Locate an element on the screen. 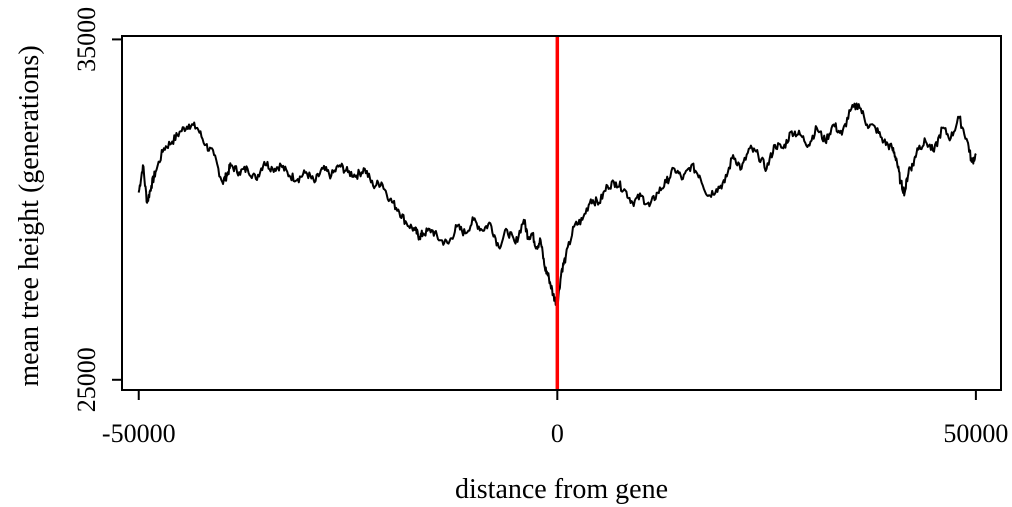 The height and width of the screenshot is (507, 1012). x-axis: -50000 0 50000 is located at coordinates (555, 419).